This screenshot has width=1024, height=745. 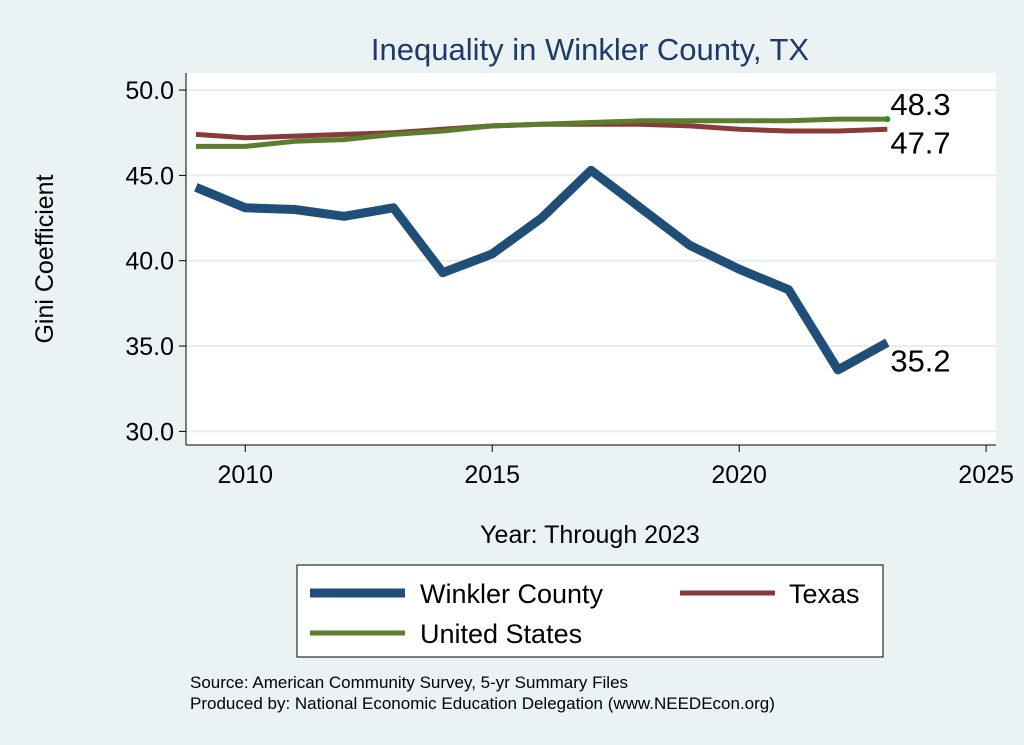 I want to click on legend: Winkler County Texas United States, so click(x=590, y=611).